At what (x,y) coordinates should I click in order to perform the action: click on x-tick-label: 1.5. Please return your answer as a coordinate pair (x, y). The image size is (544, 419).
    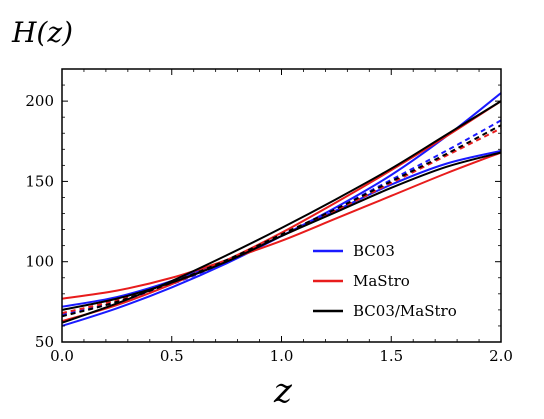
    Looking at the image, I should click on (391, 356).